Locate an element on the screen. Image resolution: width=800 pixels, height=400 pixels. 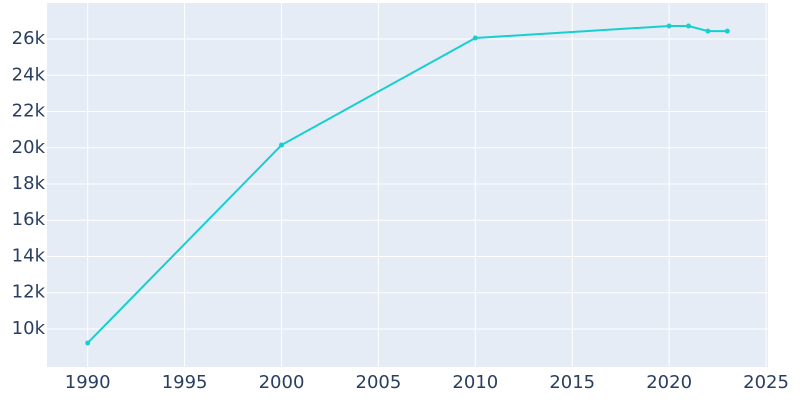
y-tick-label: 20k is located at coordinates (29, 147).